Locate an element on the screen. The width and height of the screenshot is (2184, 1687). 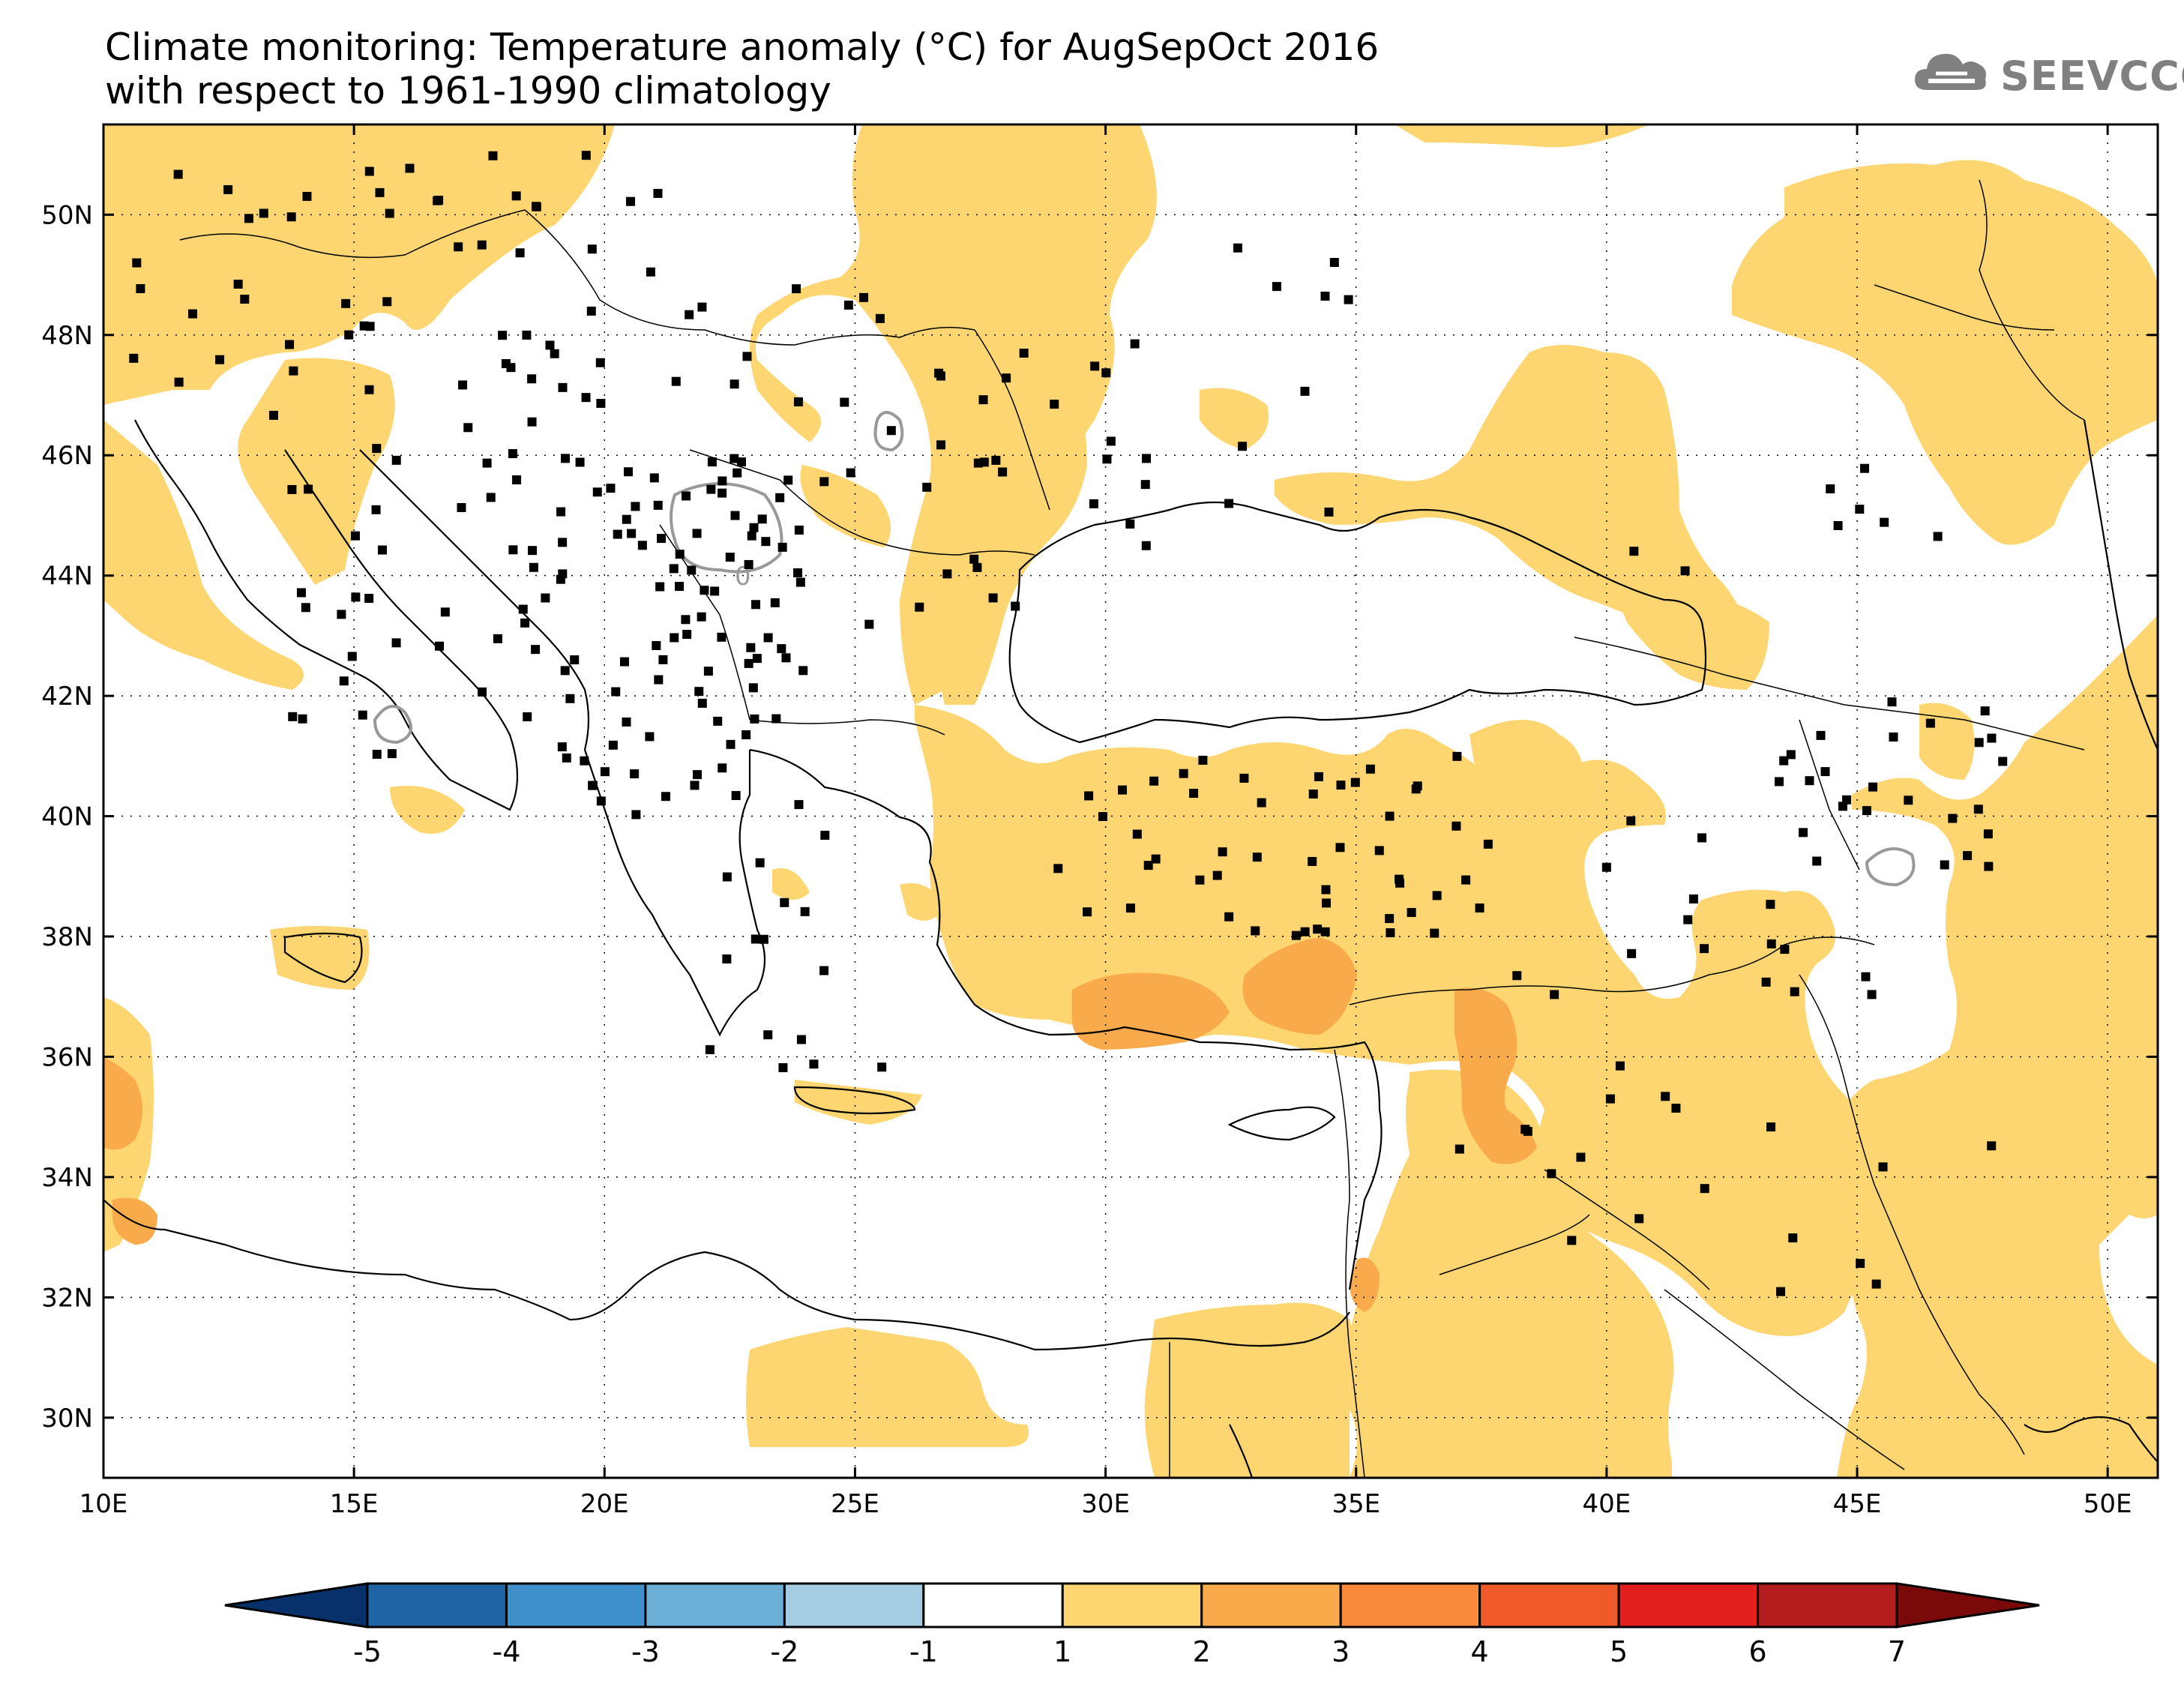
lat-tick-label: 44N is located at coordinates (67, 577).